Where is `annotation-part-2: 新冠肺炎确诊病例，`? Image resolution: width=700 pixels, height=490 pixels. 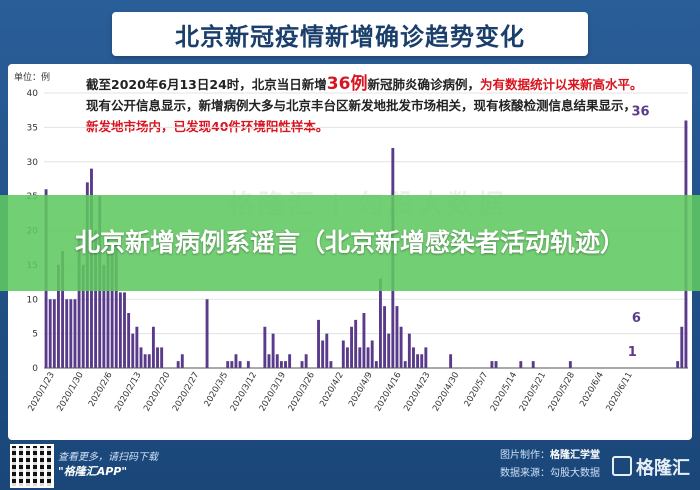
annotation-part-2: 新冠肺炎确诊病例， is located at coordinates (423, 84).